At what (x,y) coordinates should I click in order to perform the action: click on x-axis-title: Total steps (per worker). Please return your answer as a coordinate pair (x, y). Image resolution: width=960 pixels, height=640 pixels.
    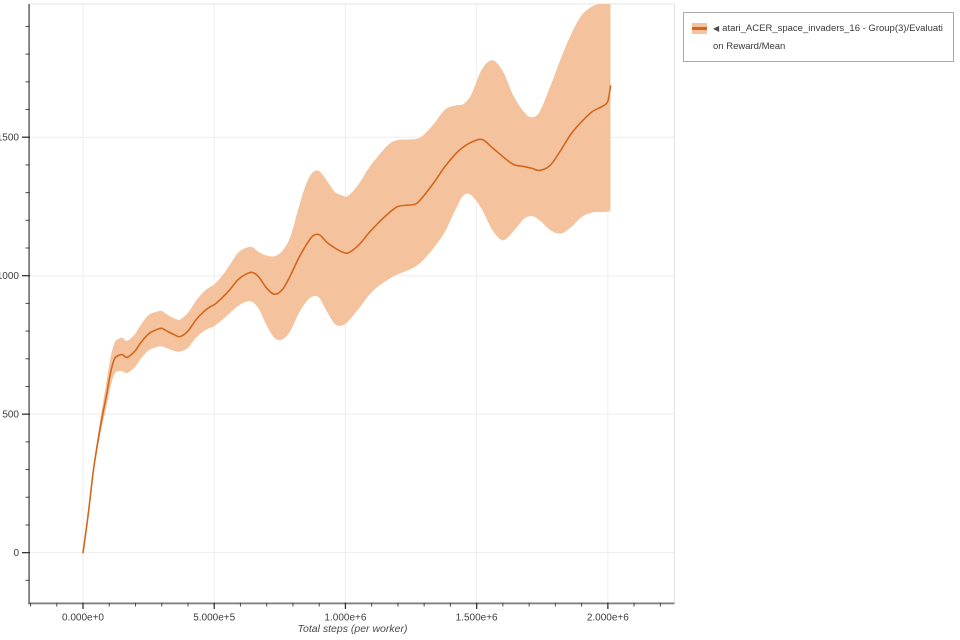
    Looking at the image, I should click on (352, 629).